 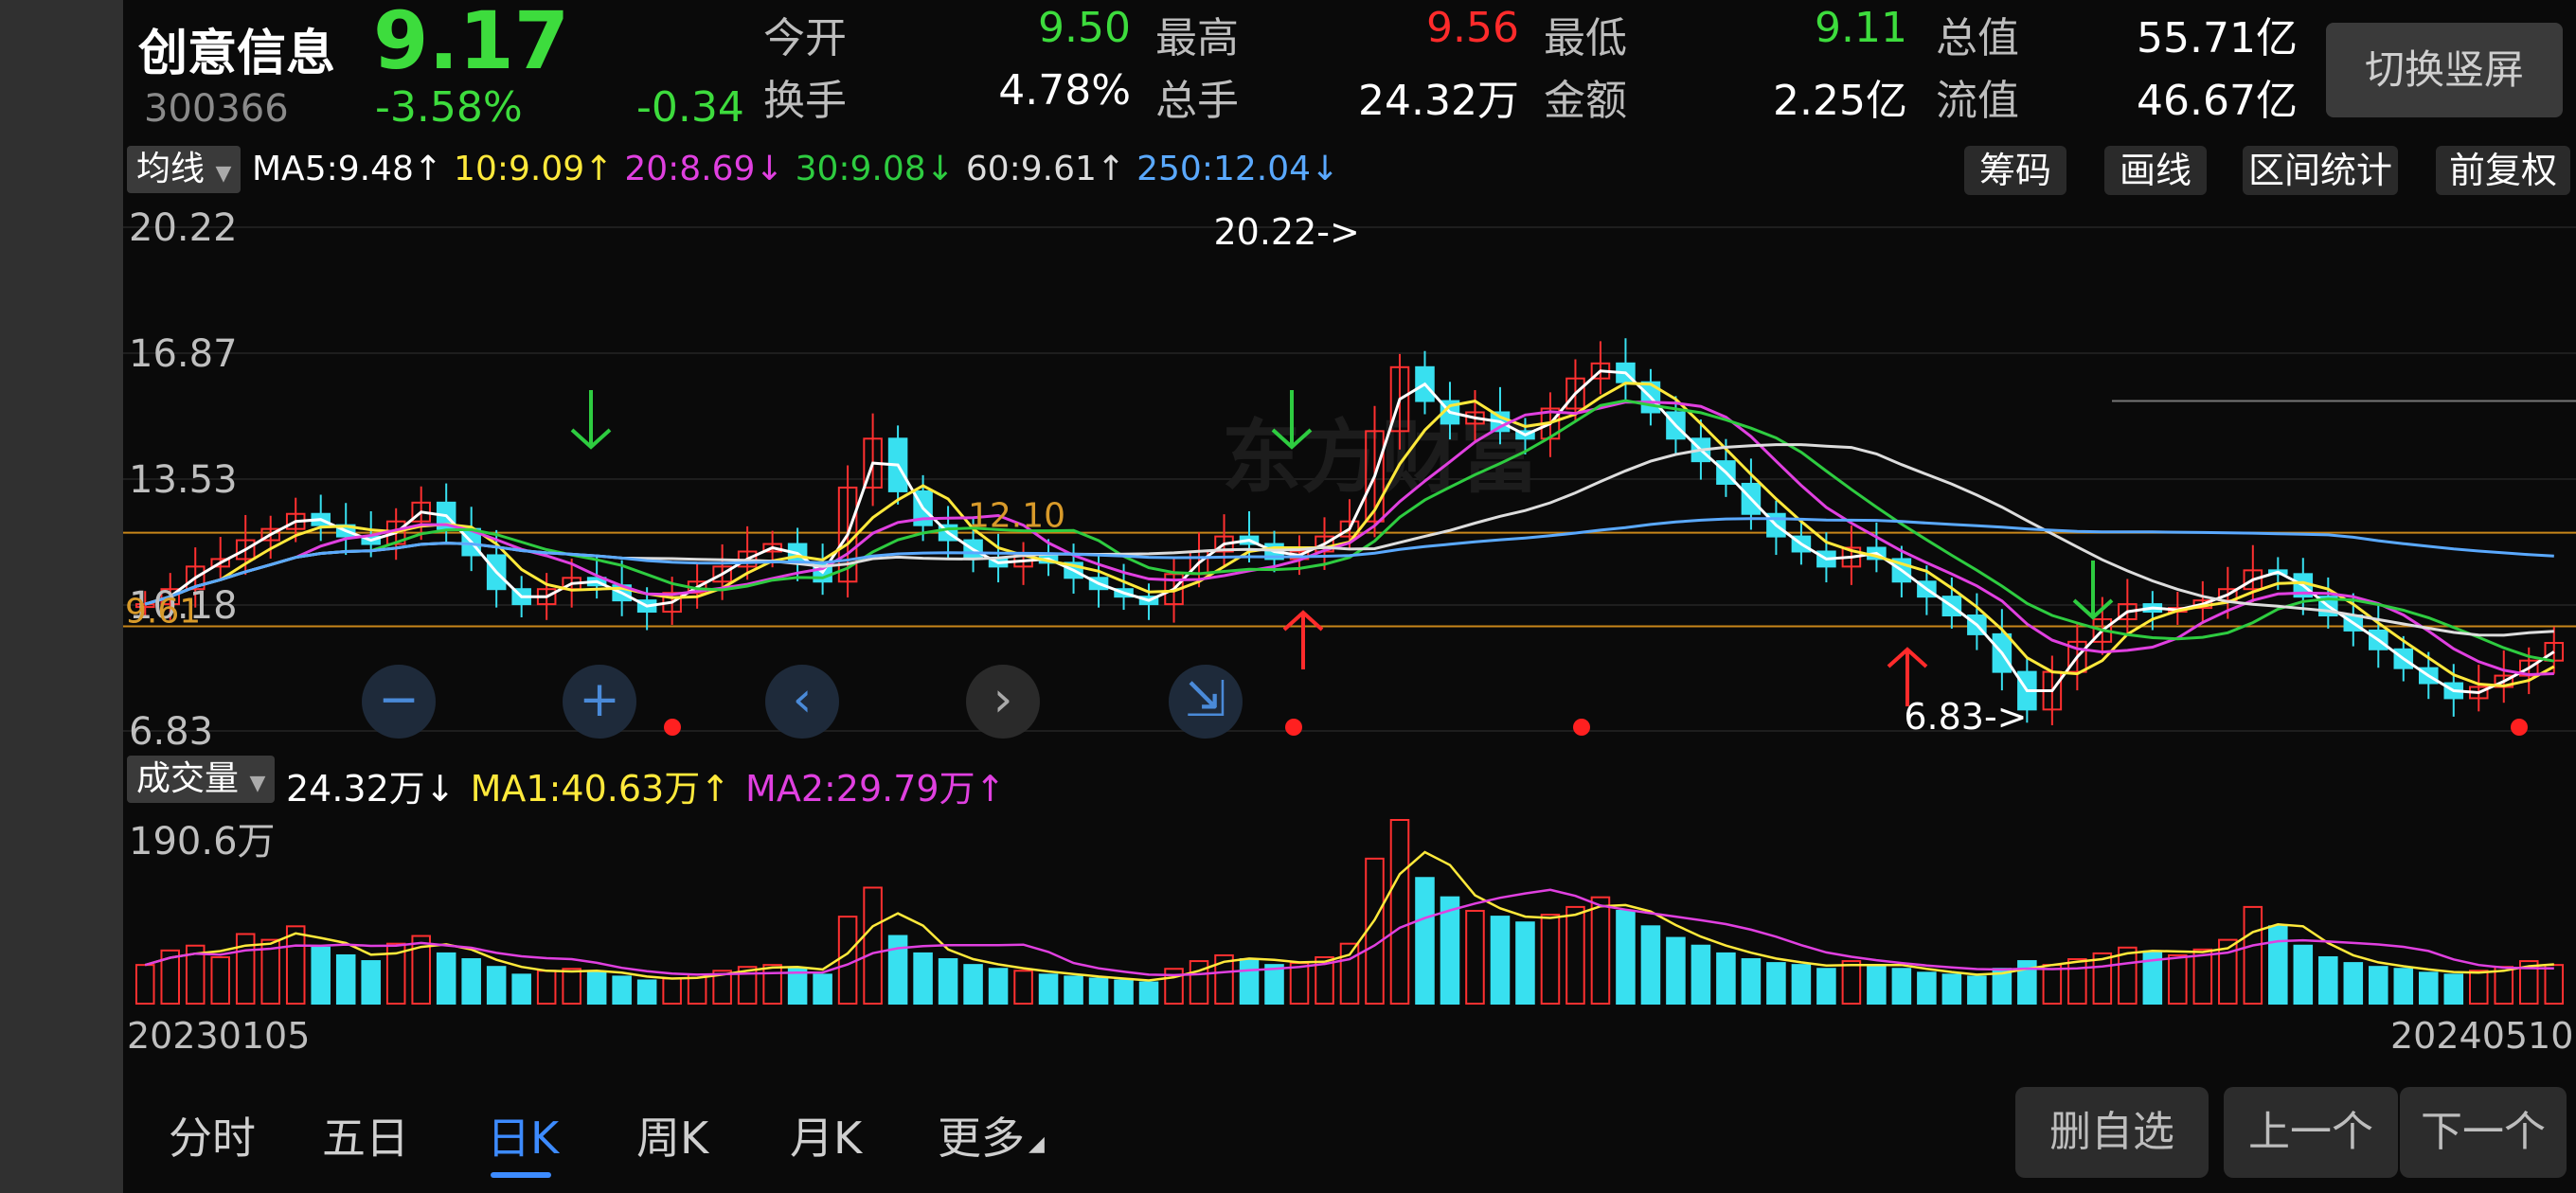 What do you see at coordinates (2444, 70) in the screenshot?
I see `switch-portrait-button: 切换竖屏` at bounding box center [2444, 70].